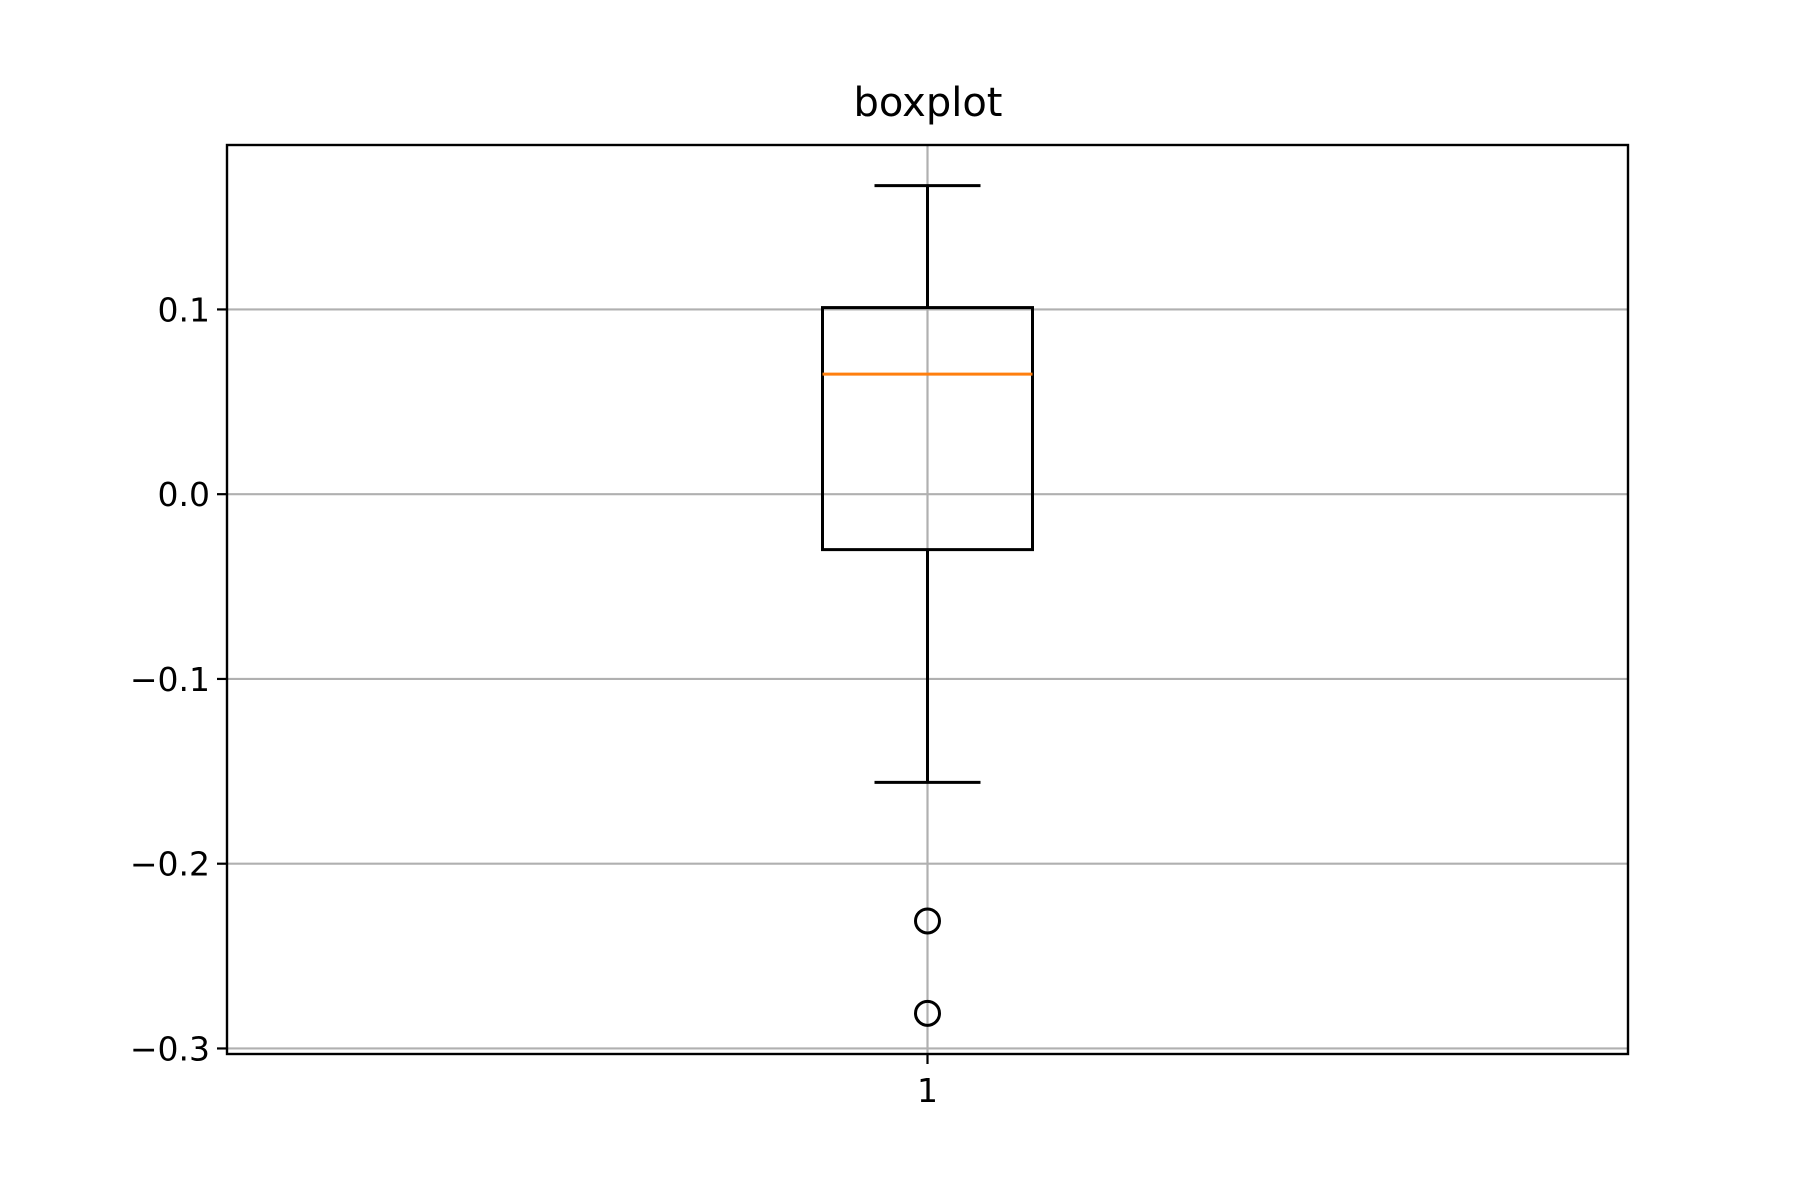  Describe the element at coordinates (184, 309) in the screenshot. I see `y-tick-label: 0.1` at that location.